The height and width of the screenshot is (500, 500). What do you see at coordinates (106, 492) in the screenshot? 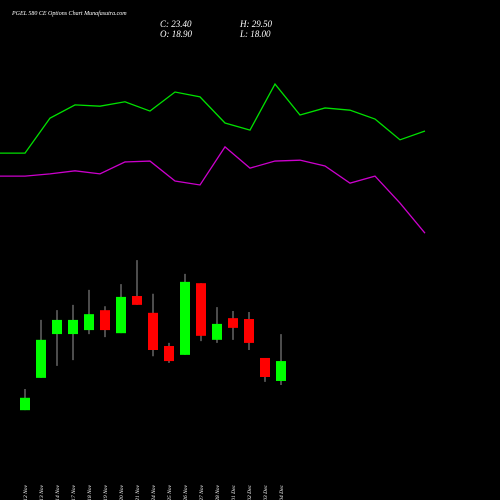
I see `x-tick-label: 19 Nov` at bounding box center [106, 492].